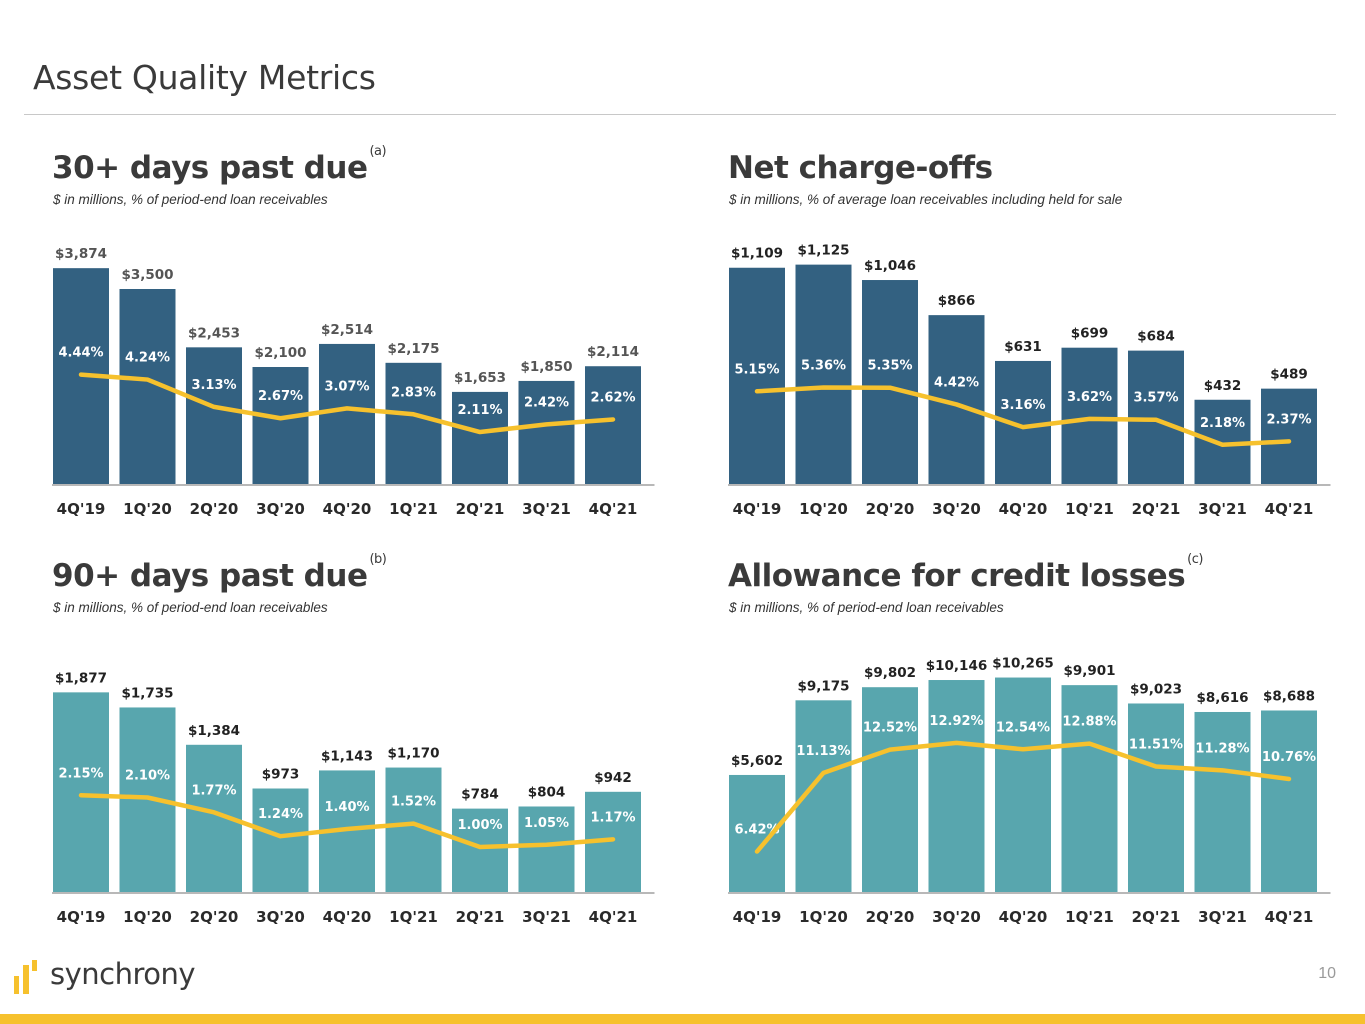 The image size is (1365, 1024). Describe the element at coordinates (613, 352) in the screenshot. I see `bar-value-label: $2,114` at that location.